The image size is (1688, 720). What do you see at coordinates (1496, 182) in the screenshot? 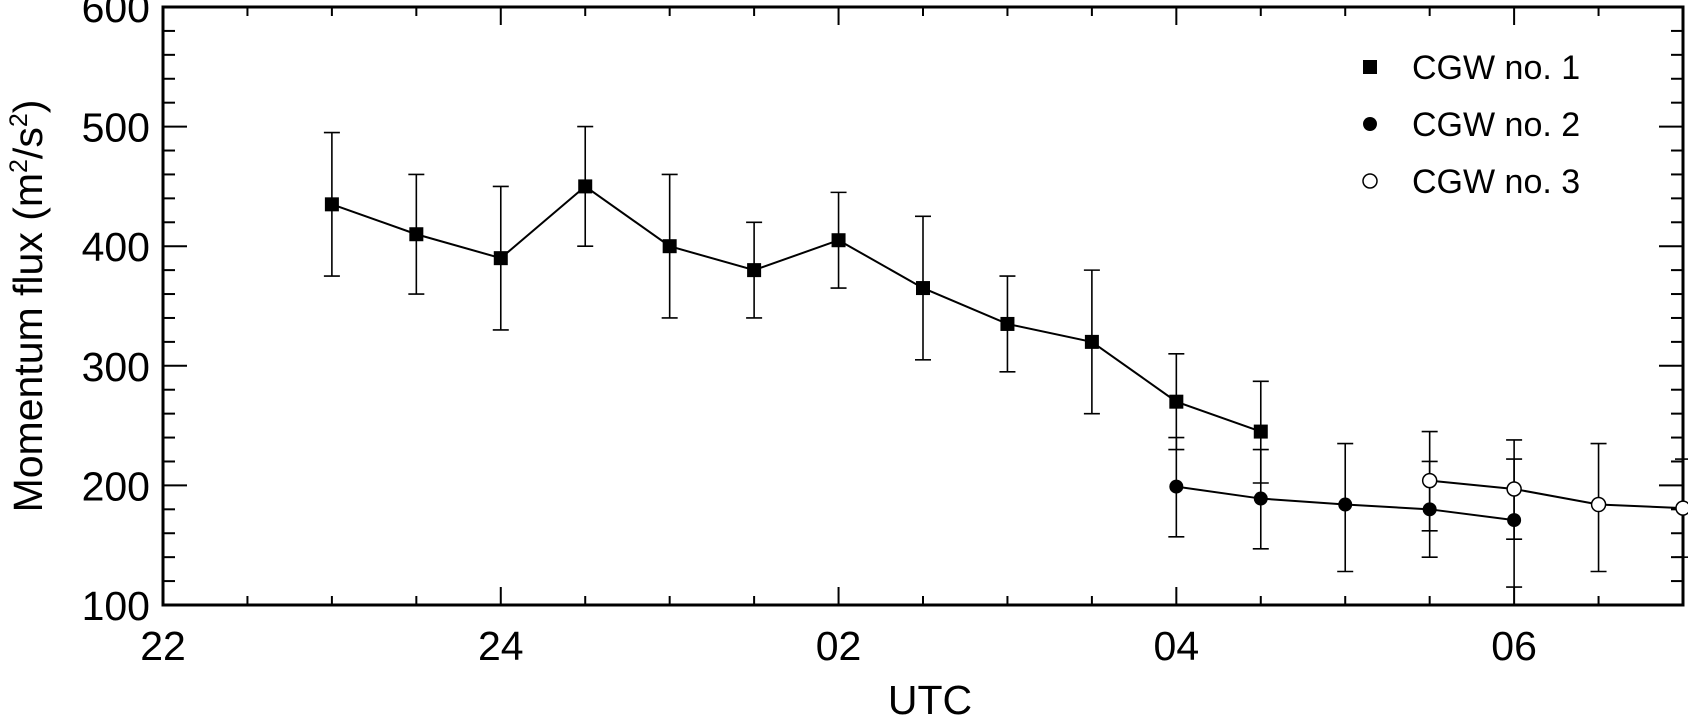
I see `legend-label: CGW no. 3` at bounding box center [1496, 182].